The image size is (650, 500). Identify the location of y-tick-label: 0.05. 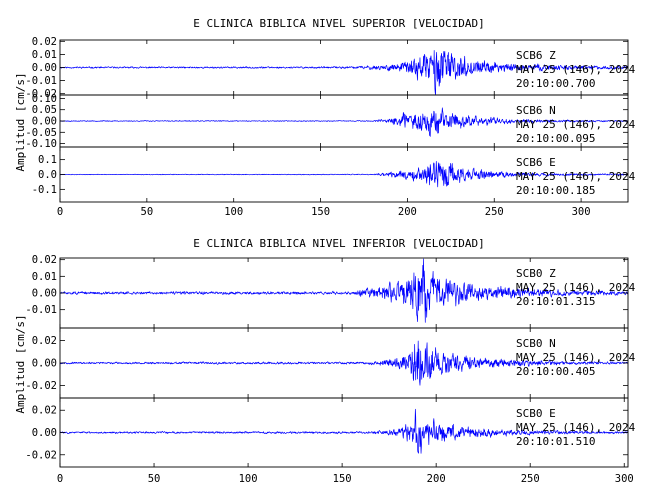
(44, 110).